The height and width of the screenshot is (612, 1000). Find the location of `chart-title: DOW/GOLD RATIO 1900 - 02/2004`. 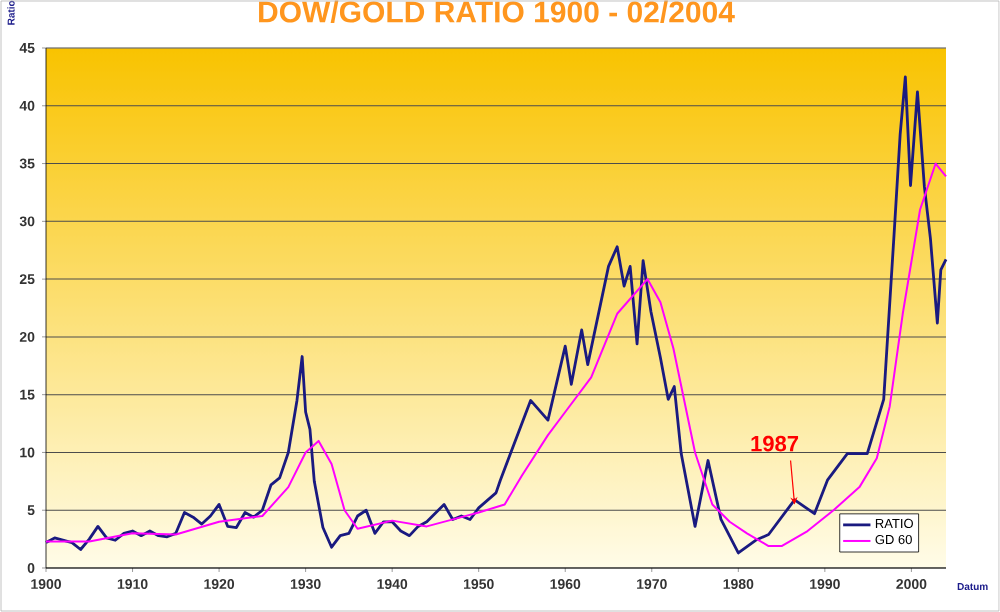

chart-title: DOW/GOLD RATIO 1900 - 02/2004 is located at coordinates (497, 11).